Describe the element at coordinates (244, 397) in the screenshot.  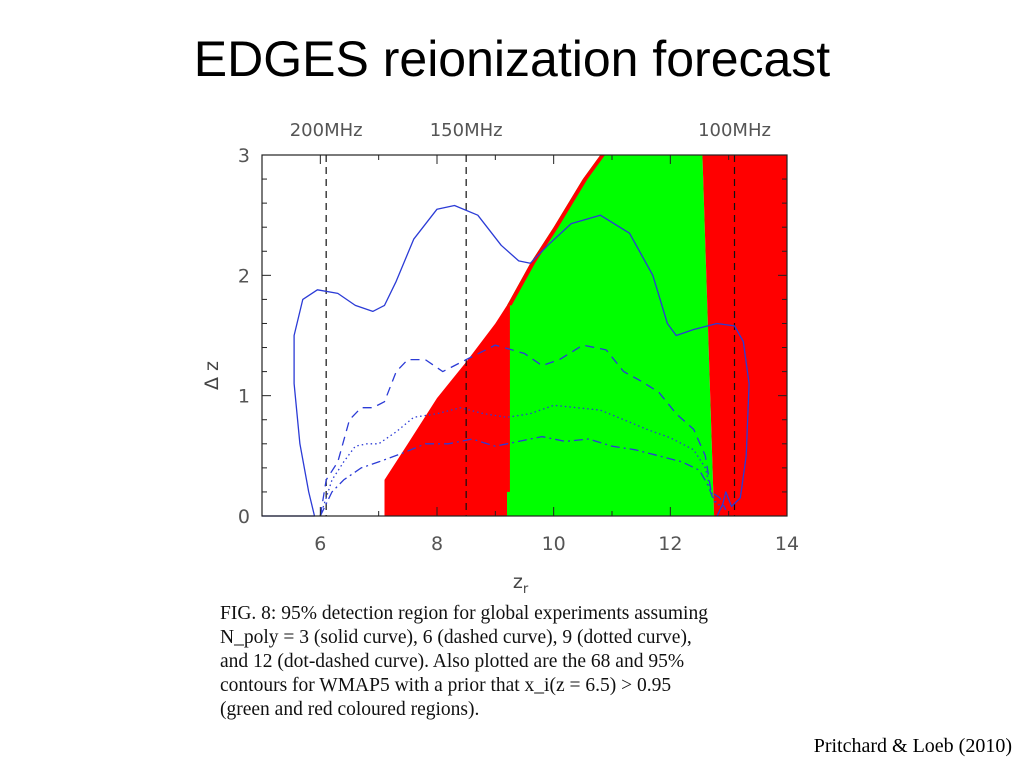
I see `y-tick-label: 1` at that location.